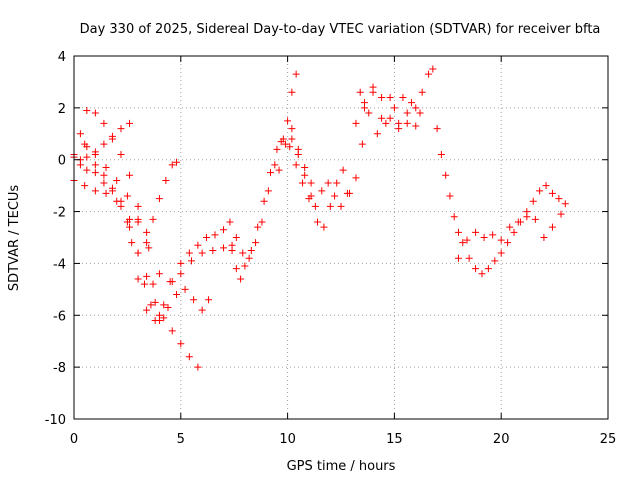  Describe the element at coordinates (343, 439) in the screenshot. I see `x-tick-labels: 0 5 10 15 20 25` at that location.